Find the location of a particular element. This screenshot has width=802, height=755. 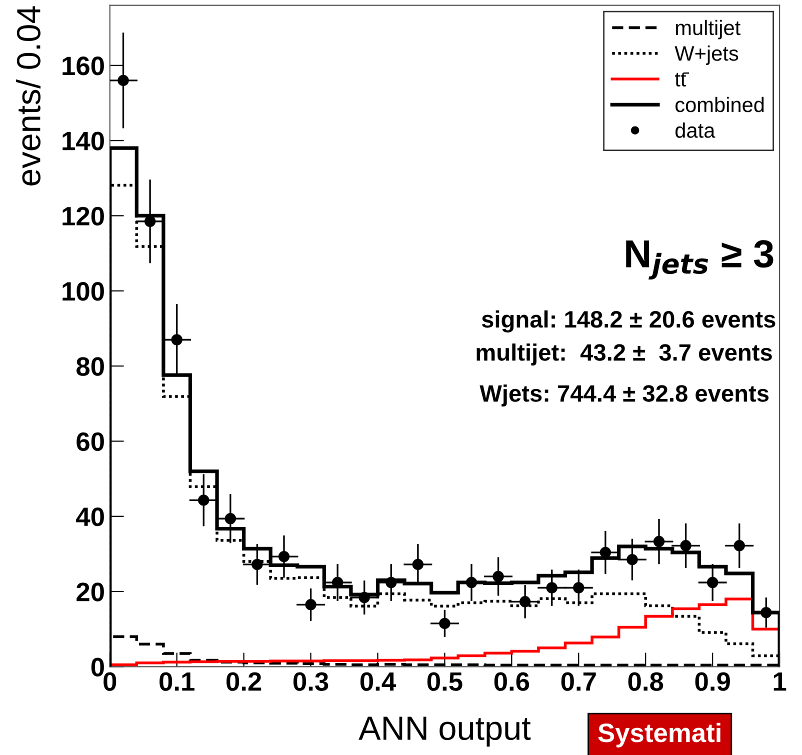

x-tick-label: 0.8 is located at coordinates (646, 681).